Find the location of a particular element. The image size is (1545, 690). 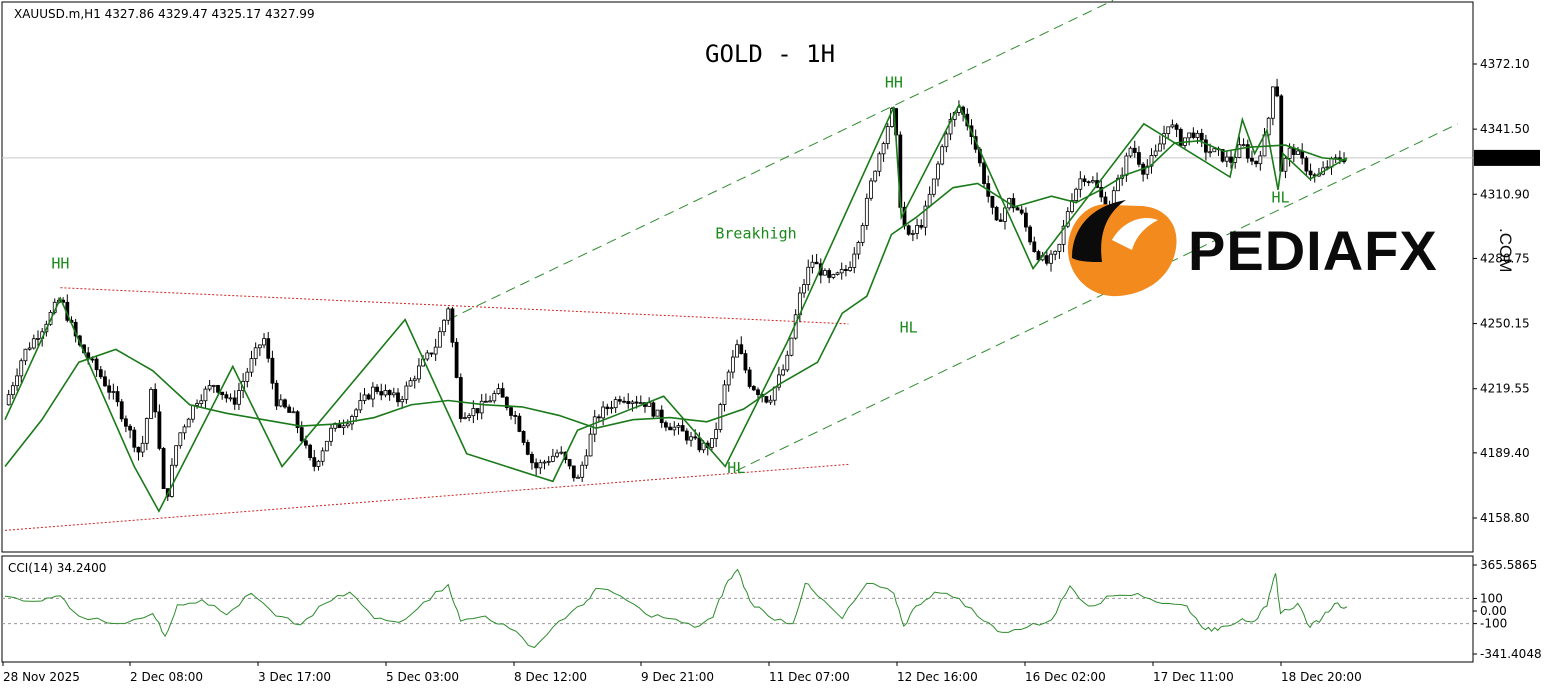

time-tick-label: 28 Nov 2025 is located at coordinates (41, 677).